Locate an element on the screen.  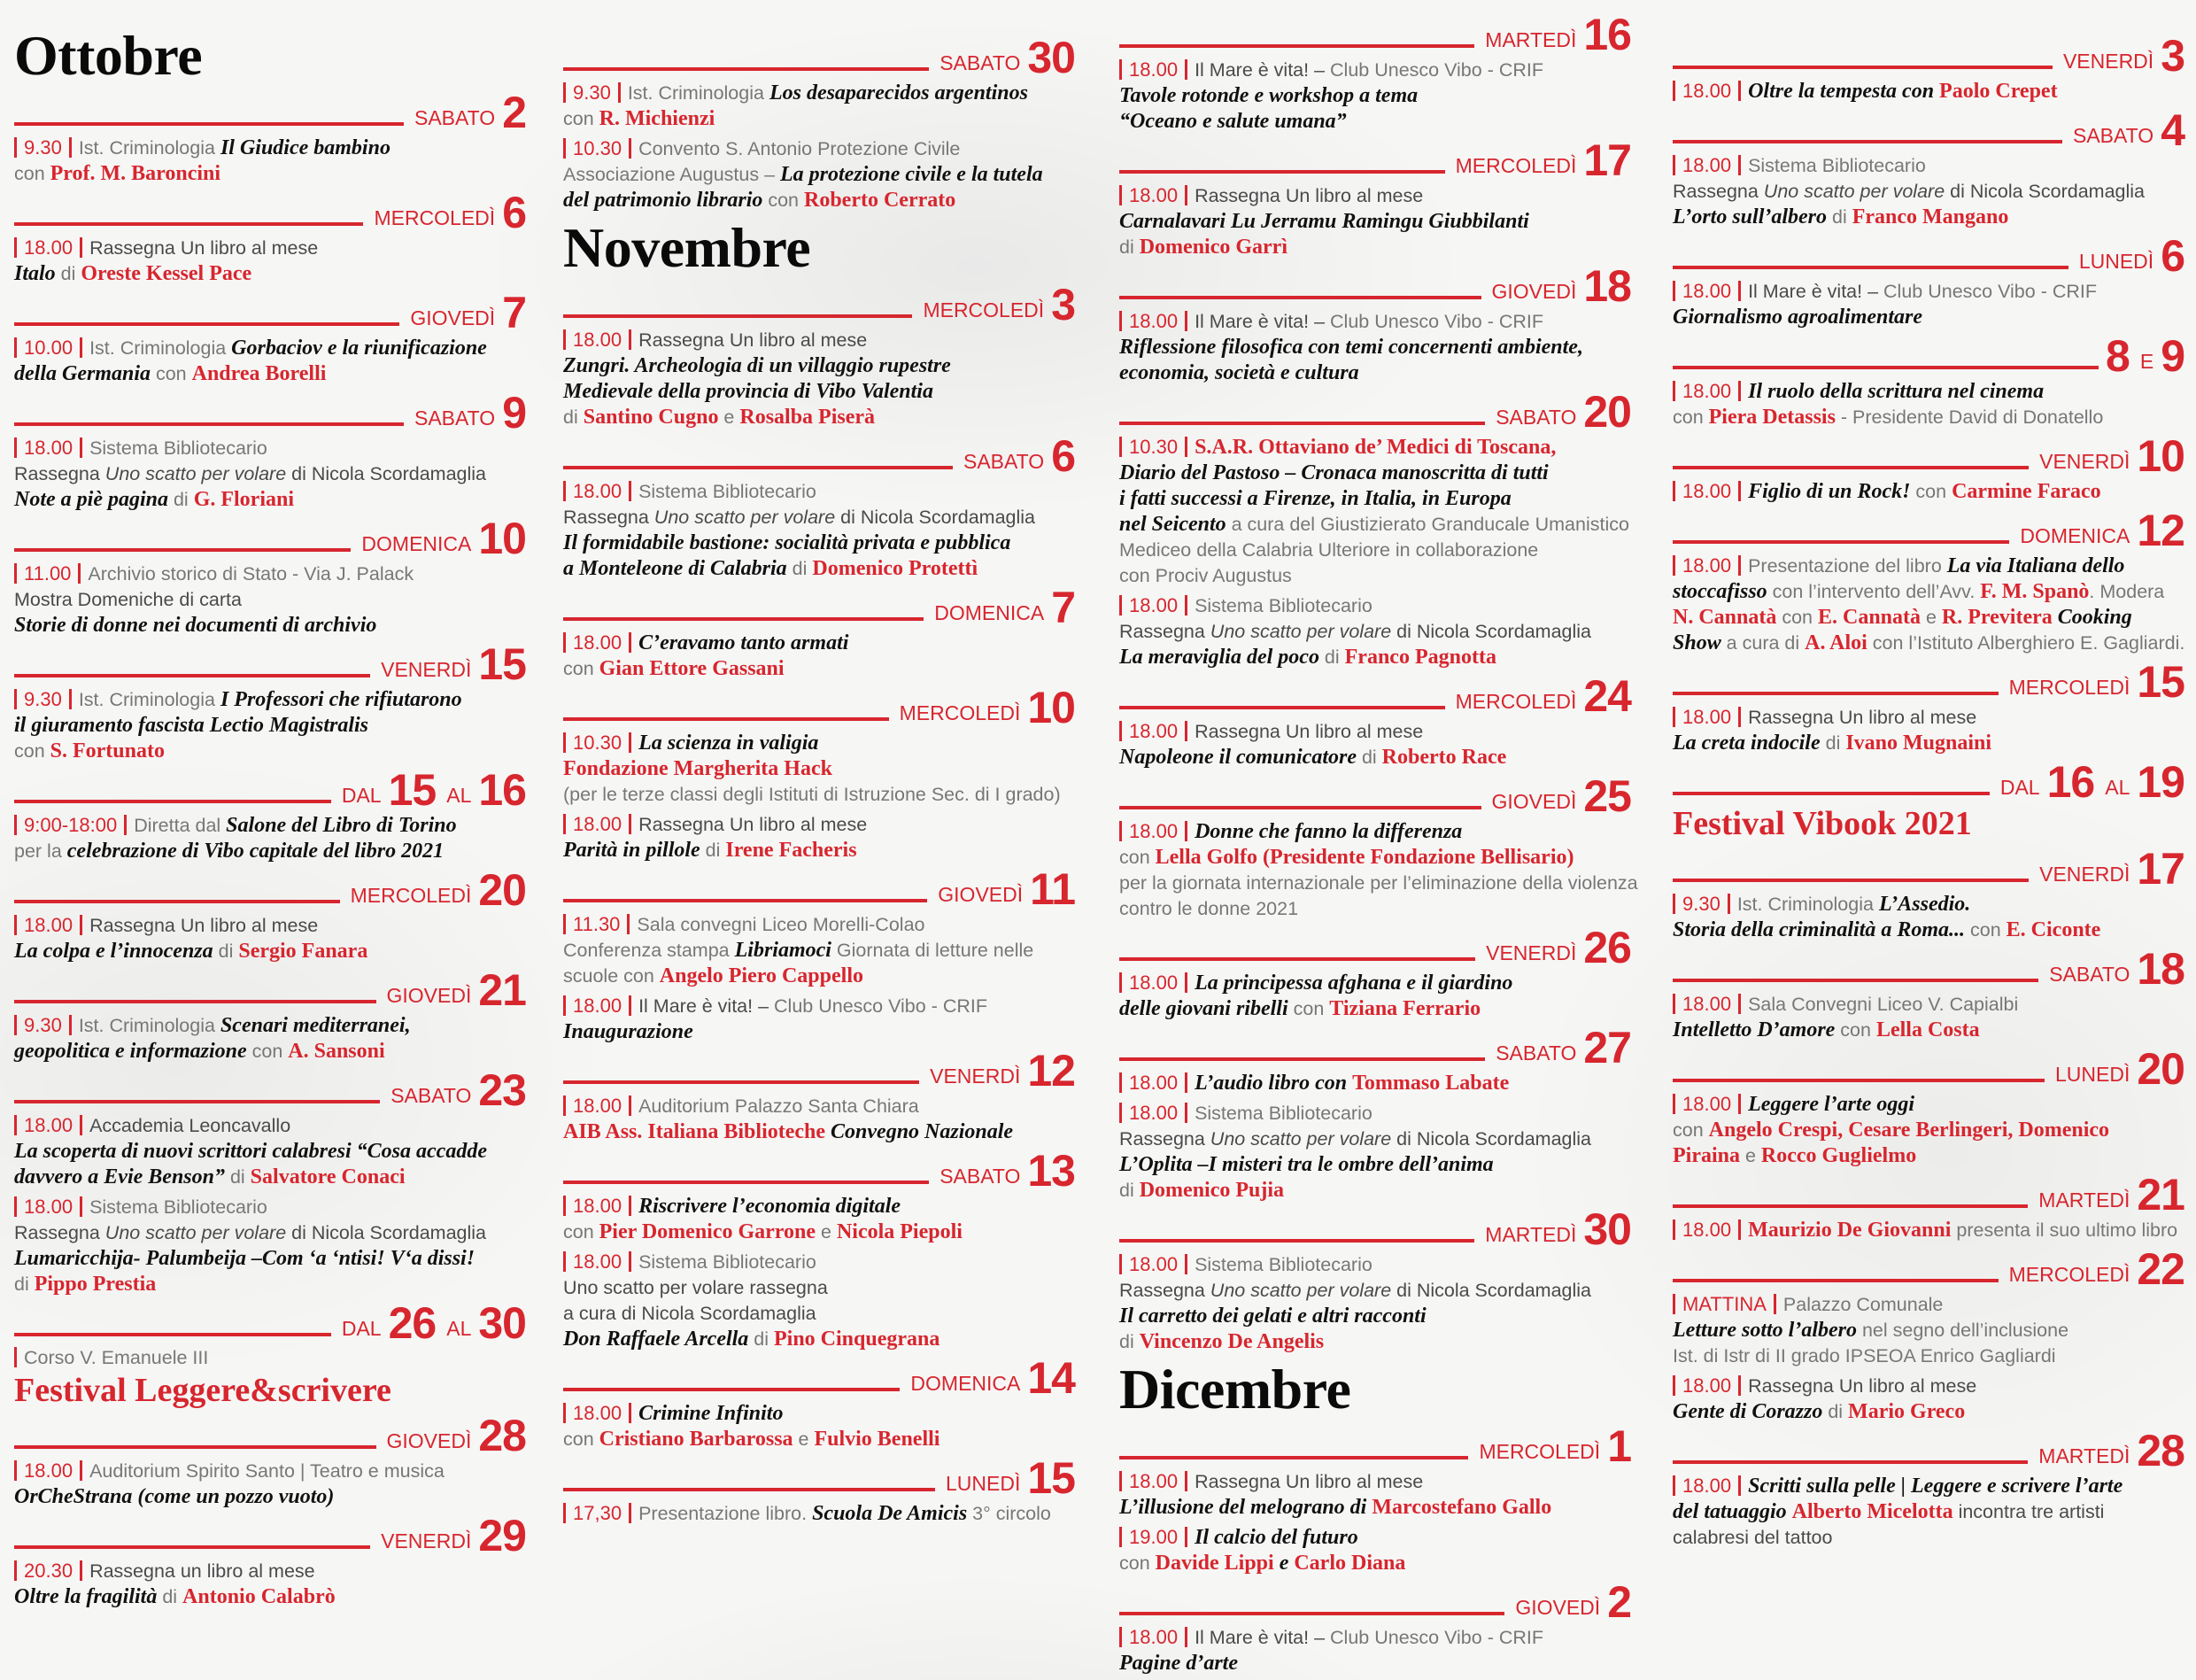
event-title: Inaugurazione is located at coordinates (628, 1031).